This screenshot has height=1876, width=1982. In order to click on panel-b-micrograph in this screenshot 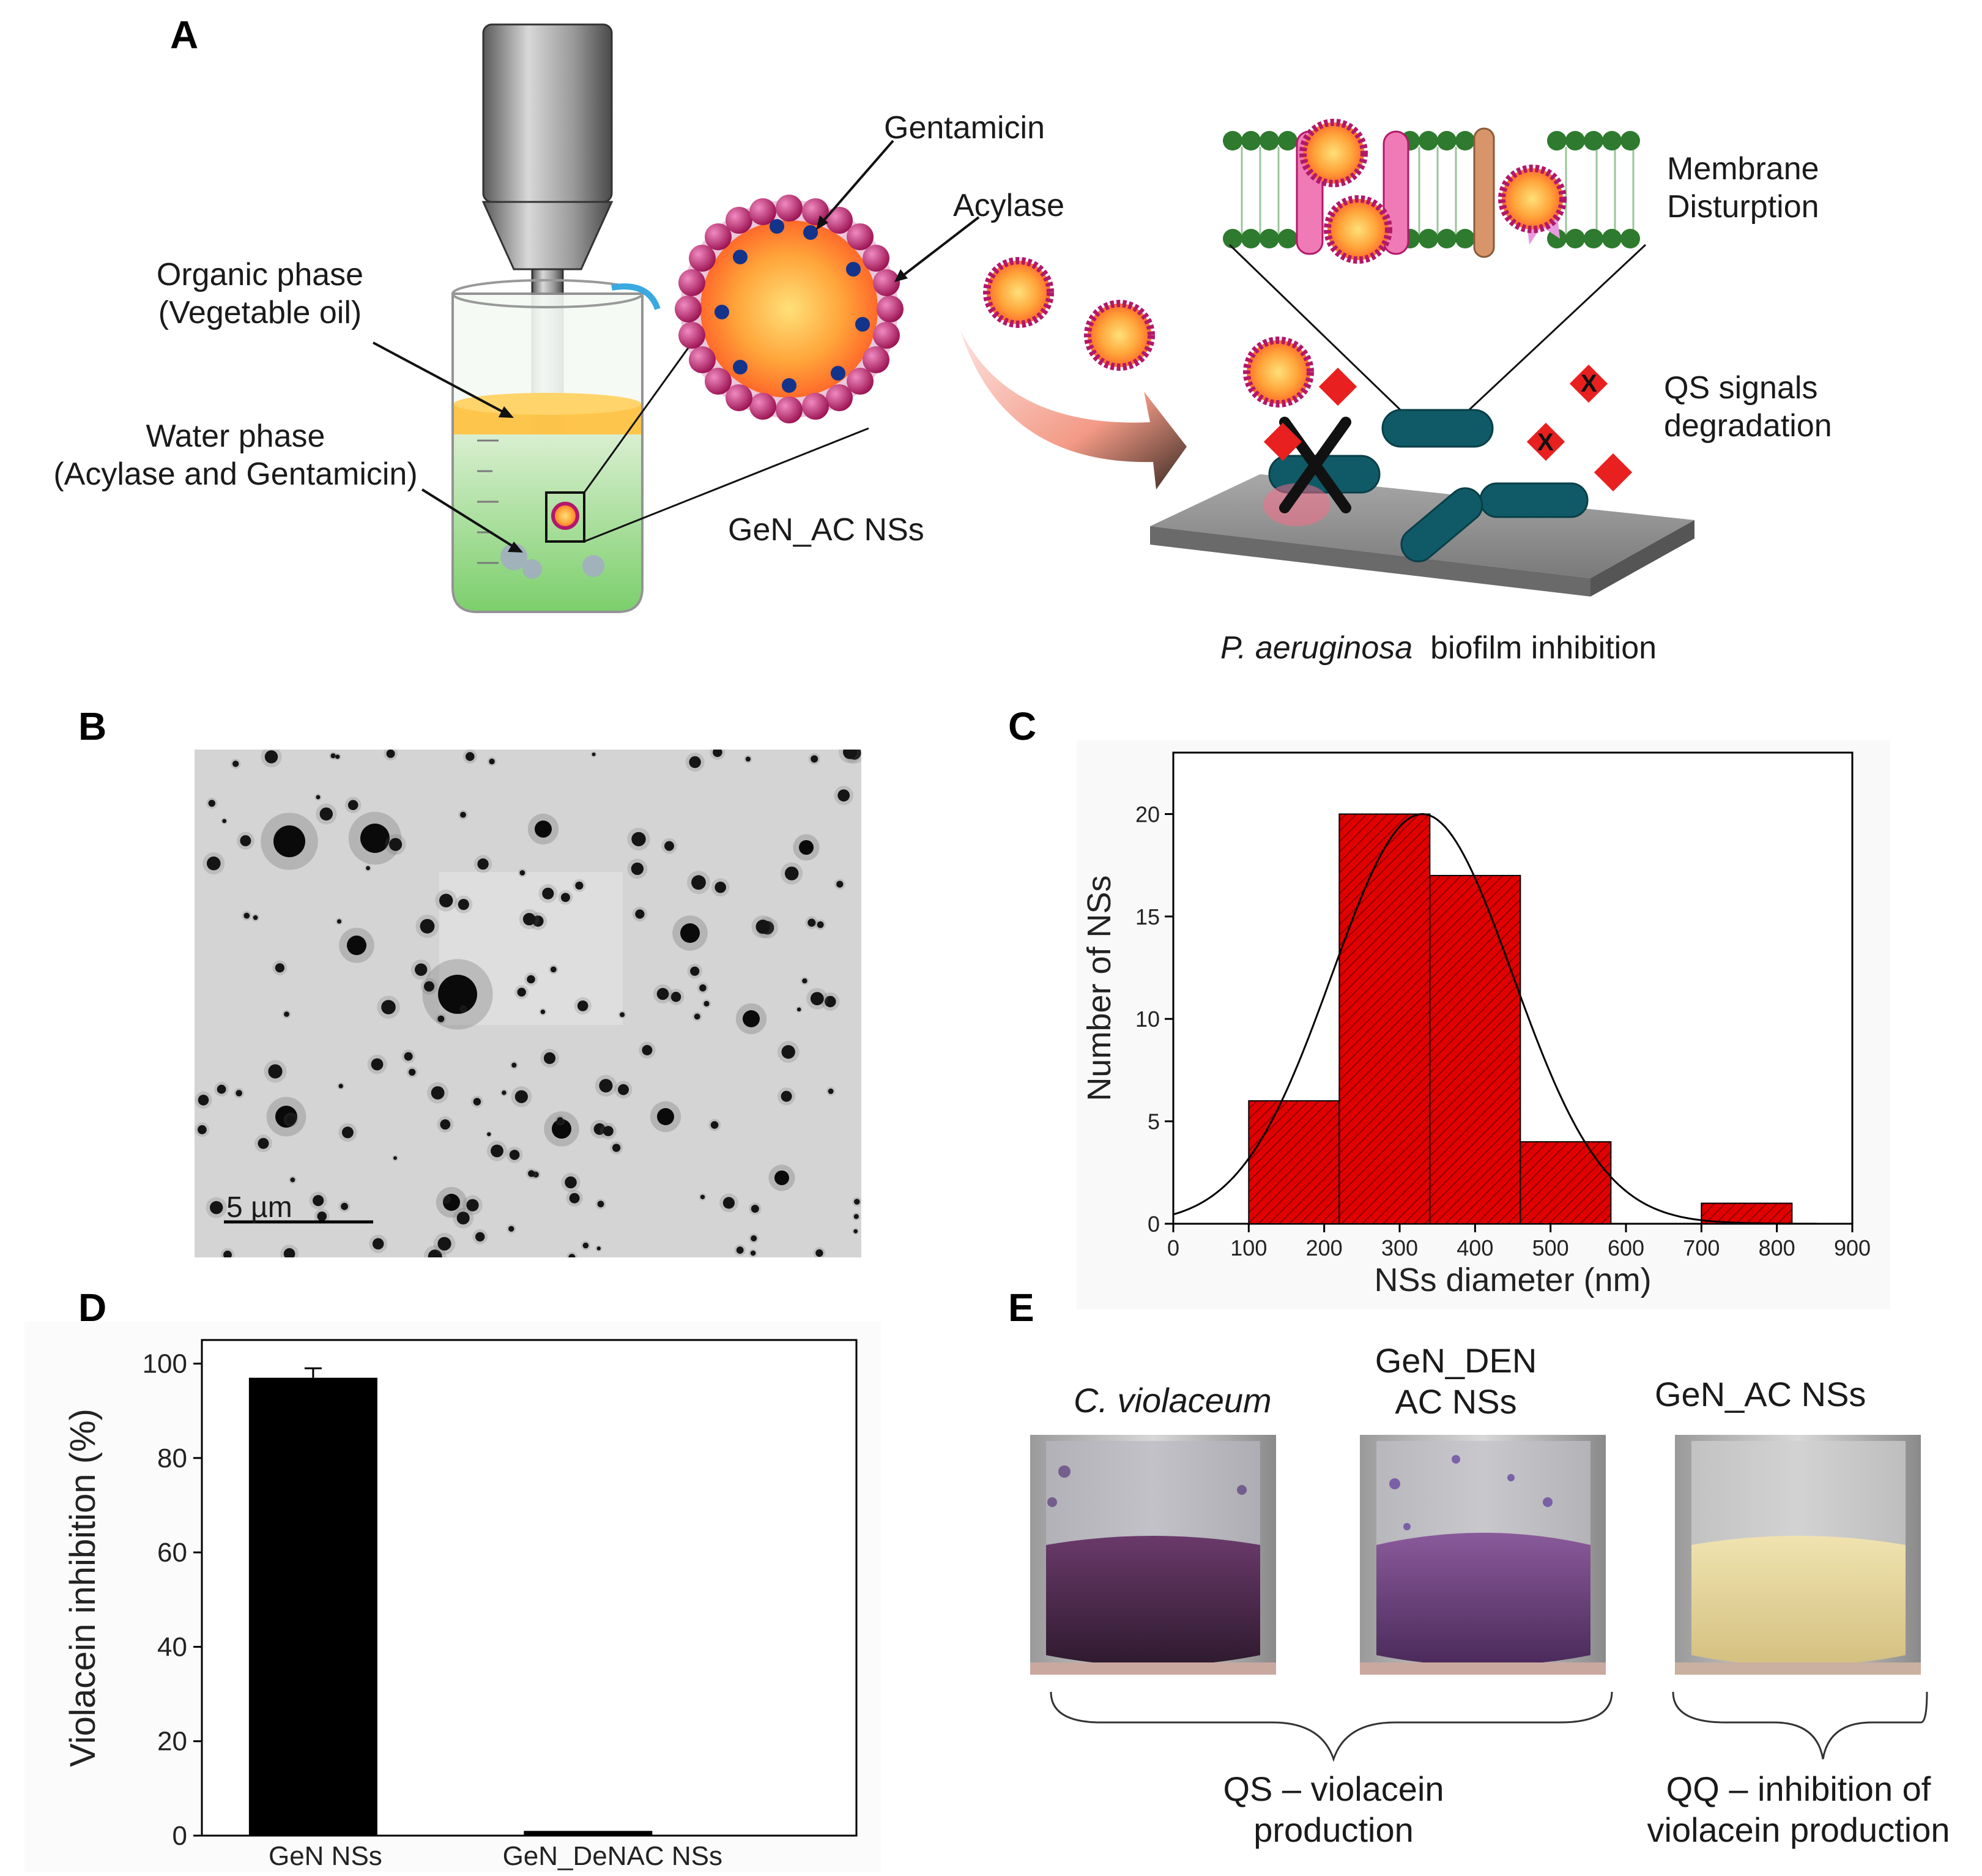, I will do `click(528, 1003)`.